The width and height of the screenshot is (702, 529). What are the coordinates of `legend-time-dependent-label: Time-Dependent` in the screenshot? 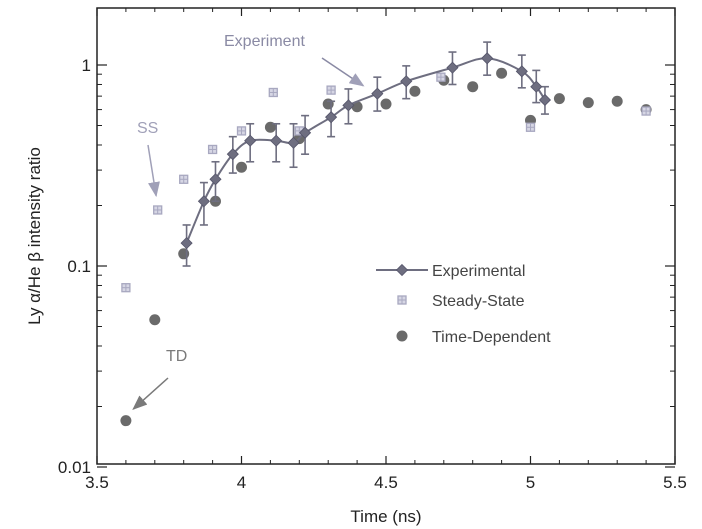 It's located at (491, 337).